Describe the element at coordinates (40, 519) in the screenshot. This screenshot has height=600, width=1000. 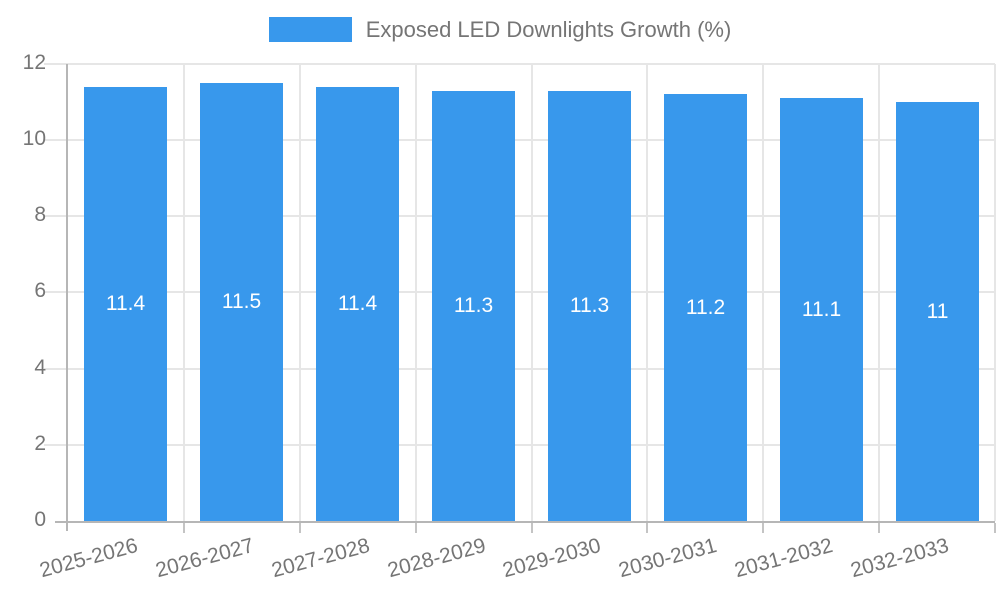
I see `y-axis-tick-label: 0` at that location.